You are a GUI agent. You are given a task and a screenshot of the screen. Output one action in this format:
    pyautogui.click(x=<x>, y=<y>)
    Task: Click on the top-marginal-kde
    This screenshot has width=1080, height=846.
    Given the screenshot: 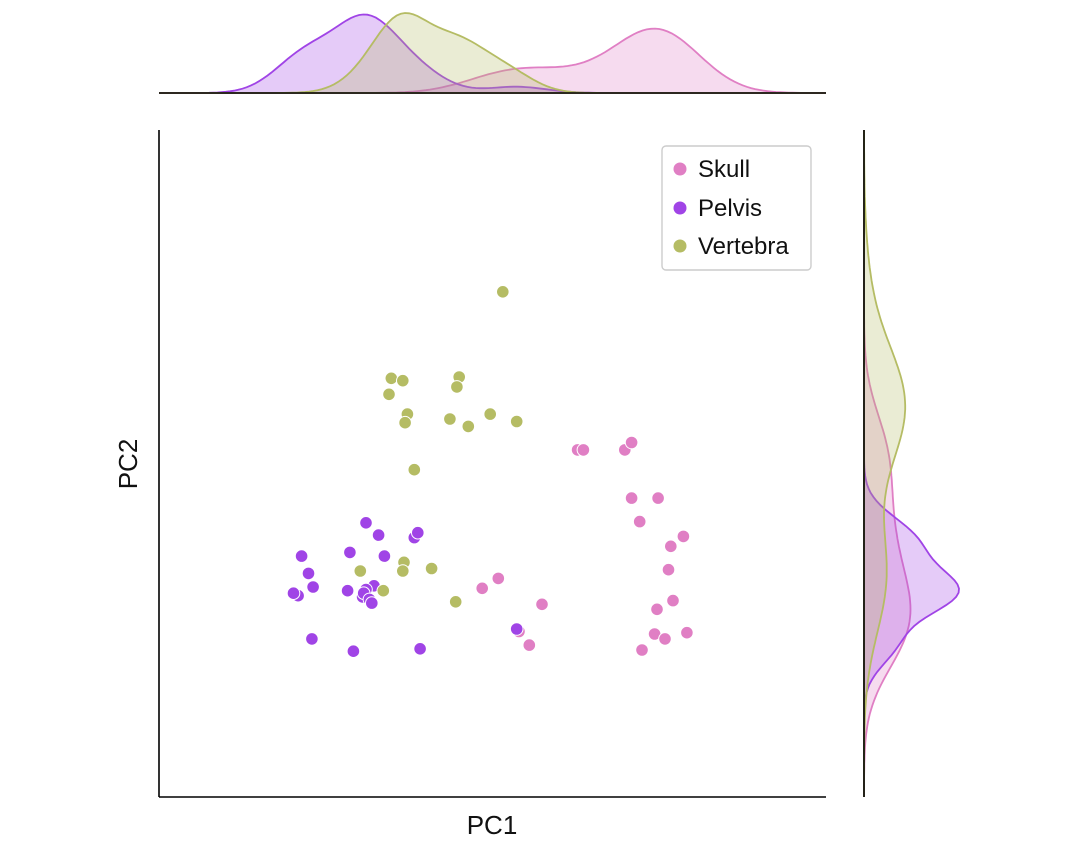 What is the action you would take?
    pyautogui.click(x=492, y=53)
    